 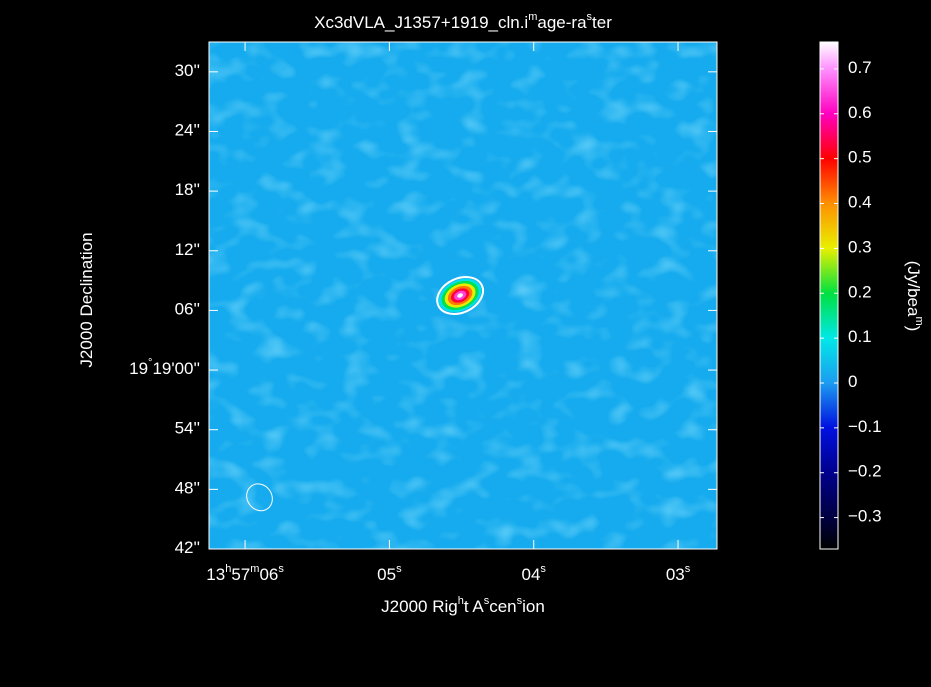 I want to click on colorbar-tick-label: −0.3, so click(x=865, y=516).